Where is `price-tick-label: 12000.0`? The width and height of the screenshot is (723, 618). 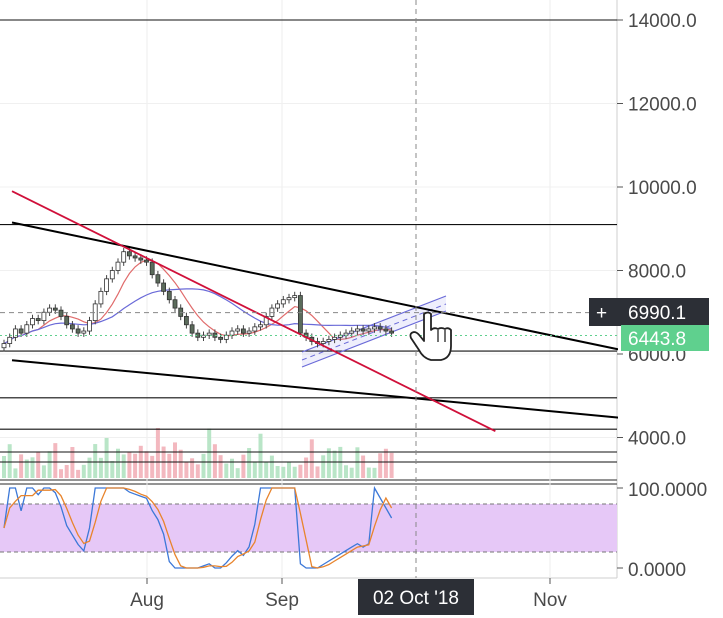 price-tick-label: 12000.0 is located at coordinates (662, 105).